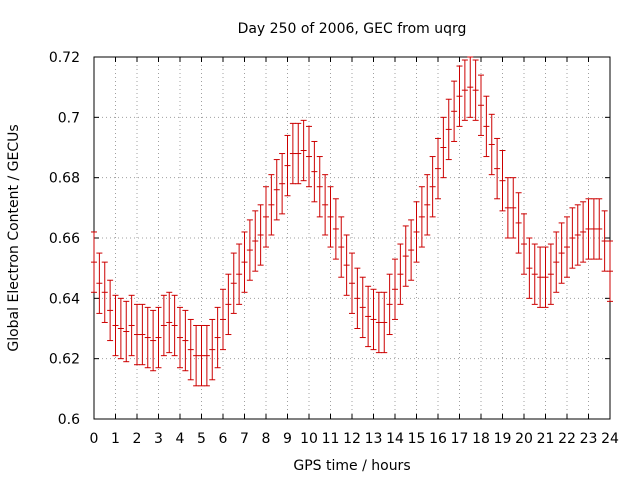 This screenshot has height=480, width=640. I want to click on x-axis-label: GPS time / hours, so click(351, 466).